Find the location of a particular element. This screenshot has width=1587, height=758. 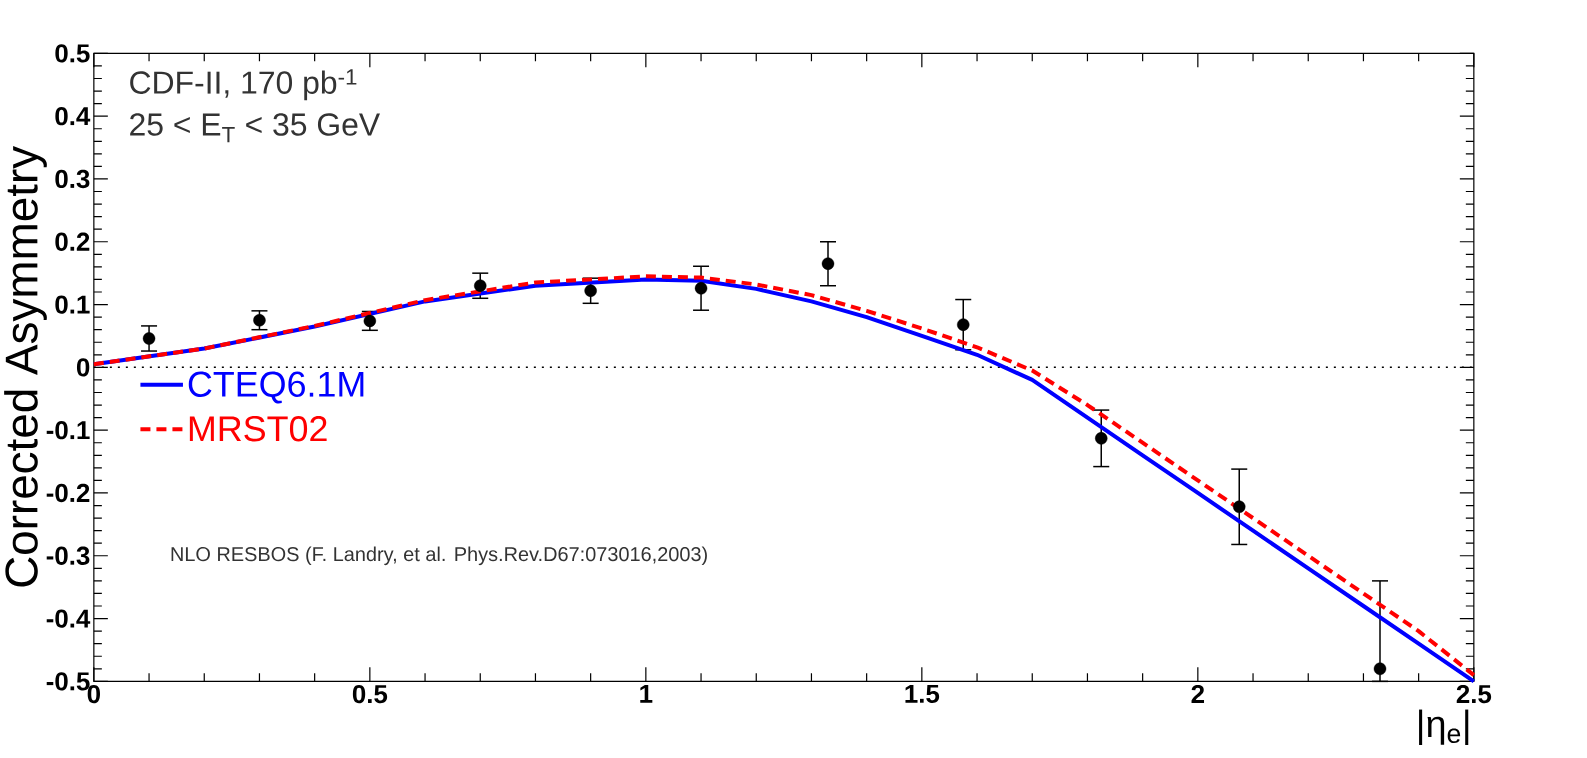

y-tick-label: 0.1 is located at coordinates (72, 304).